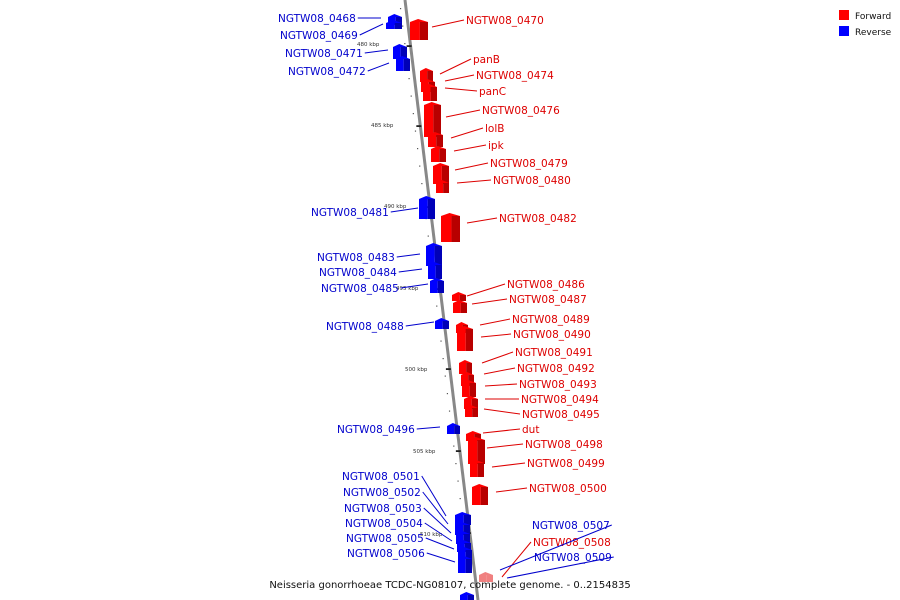 Image resolution: width=900 pixels, height=600 pixels. Describe the element at coordinates (572, 543) in the screenshot. I see `gene-label-ngtw08-0508: NGTW08_0508` at that location.